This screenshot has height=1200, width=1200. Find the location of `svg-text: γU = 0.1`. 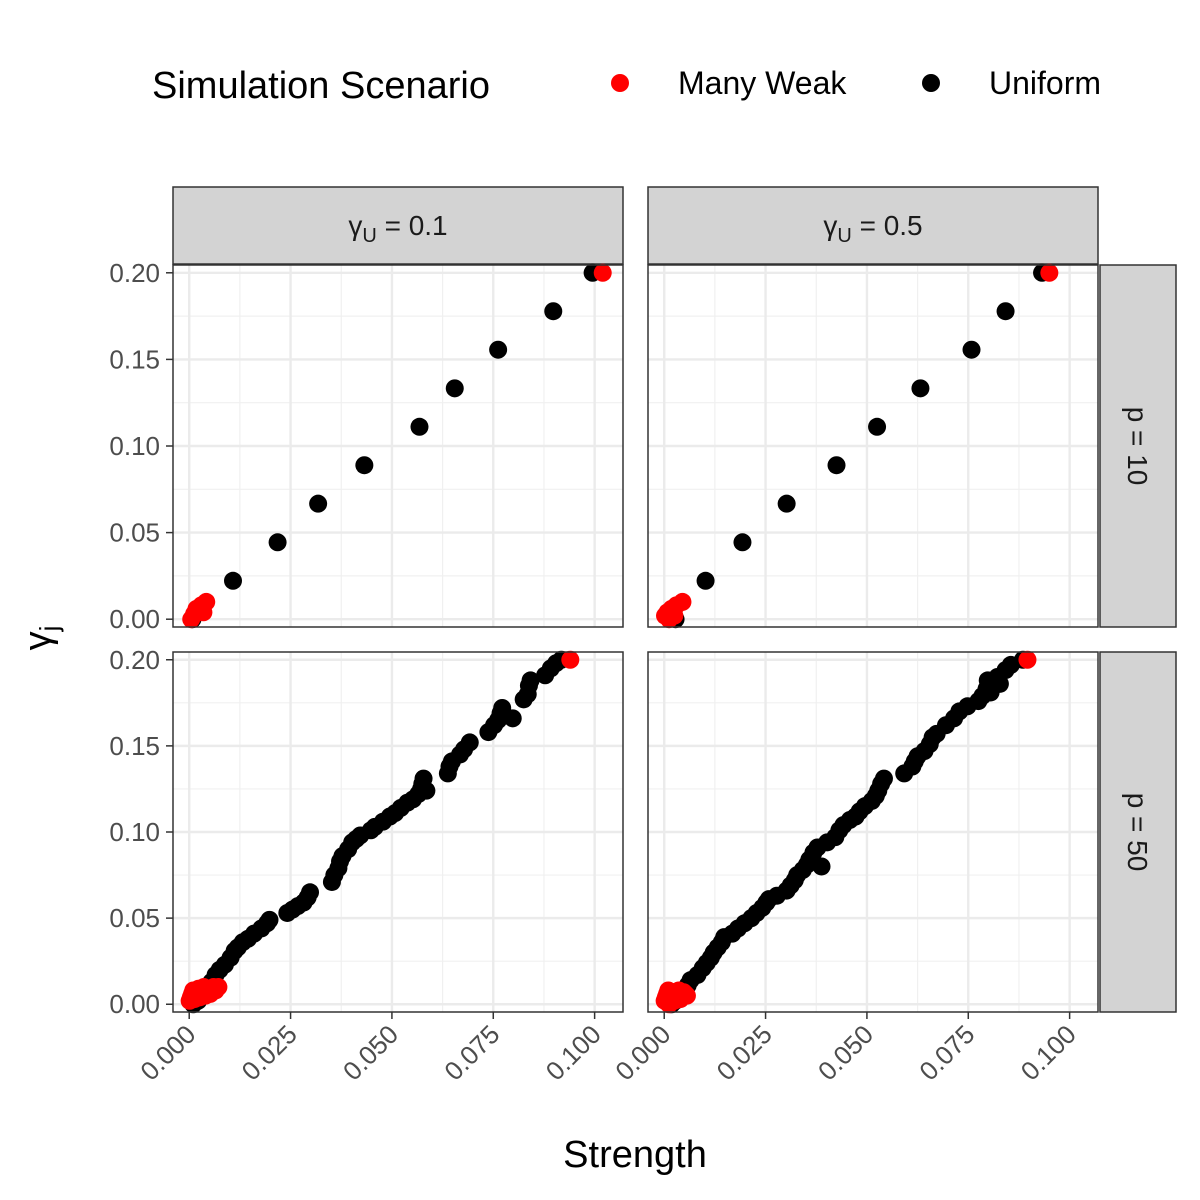

svg-text: γU = 0.1 is located at coordinates (397, 228).